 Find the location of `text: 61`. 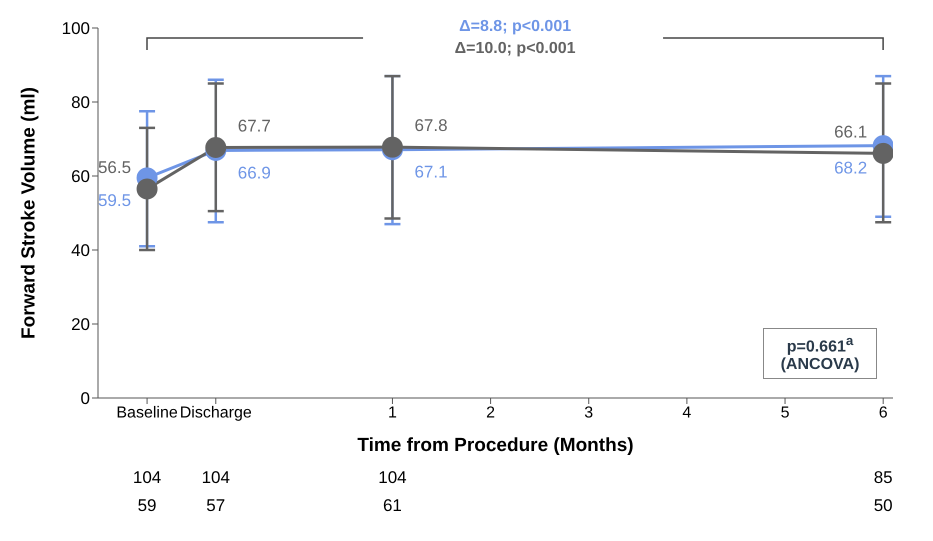

text: 61 is located at coordinates (392, 506).